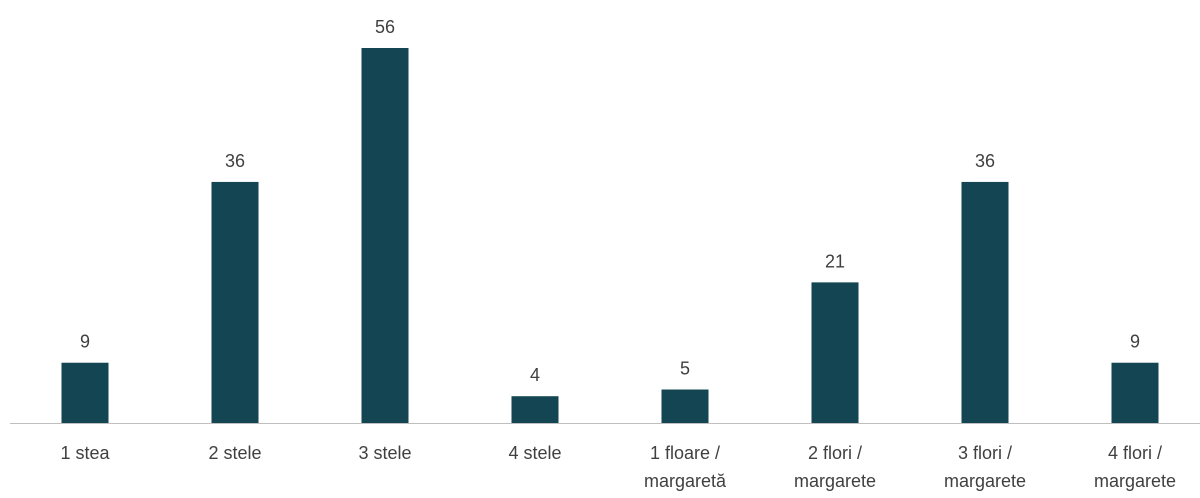 Image resolution: width=1200 pixels, height=498 pixels. Describe the element at coordinates (234, 453) in the screenshot. I see `x-tick-label-2: 2 stele` at that location.